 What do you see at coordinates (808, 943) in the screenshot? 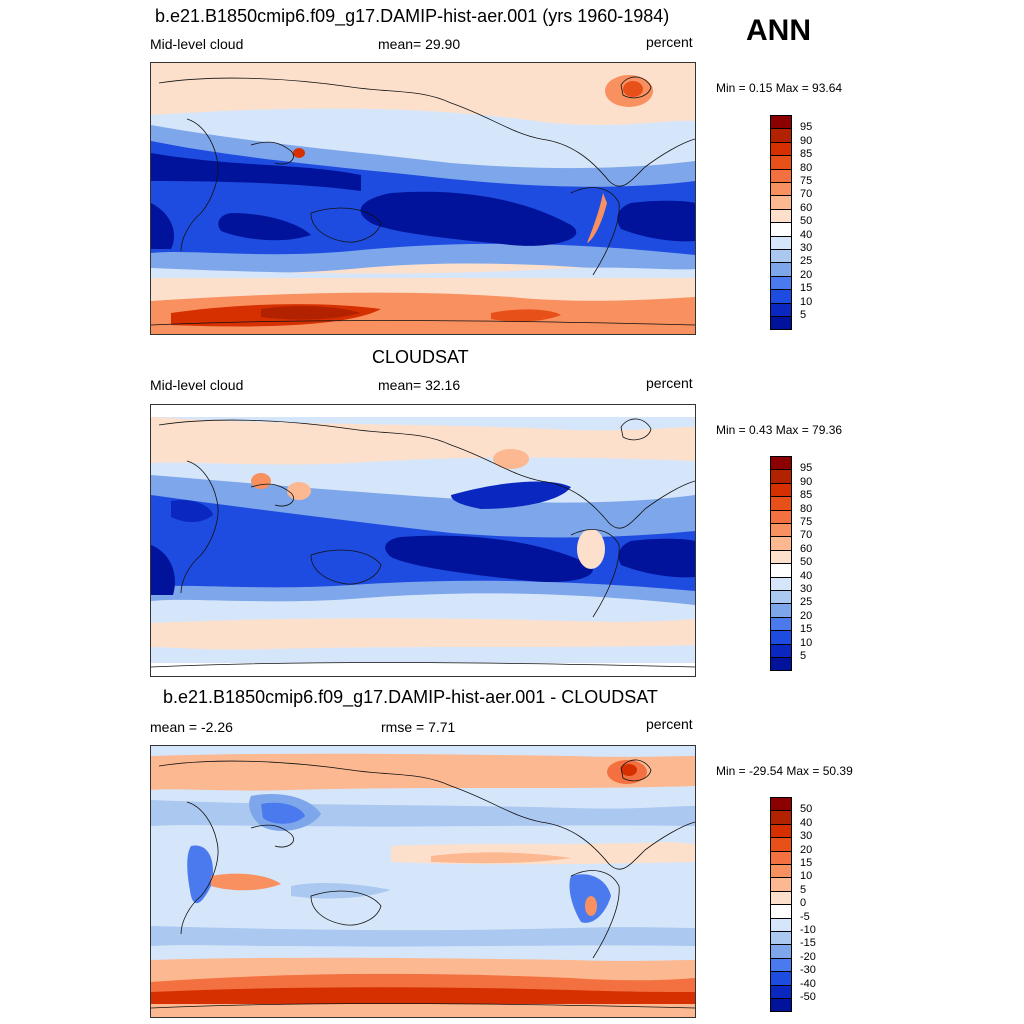
I see `colorbar-tick-label: -15` at bounding box center [808, 943].